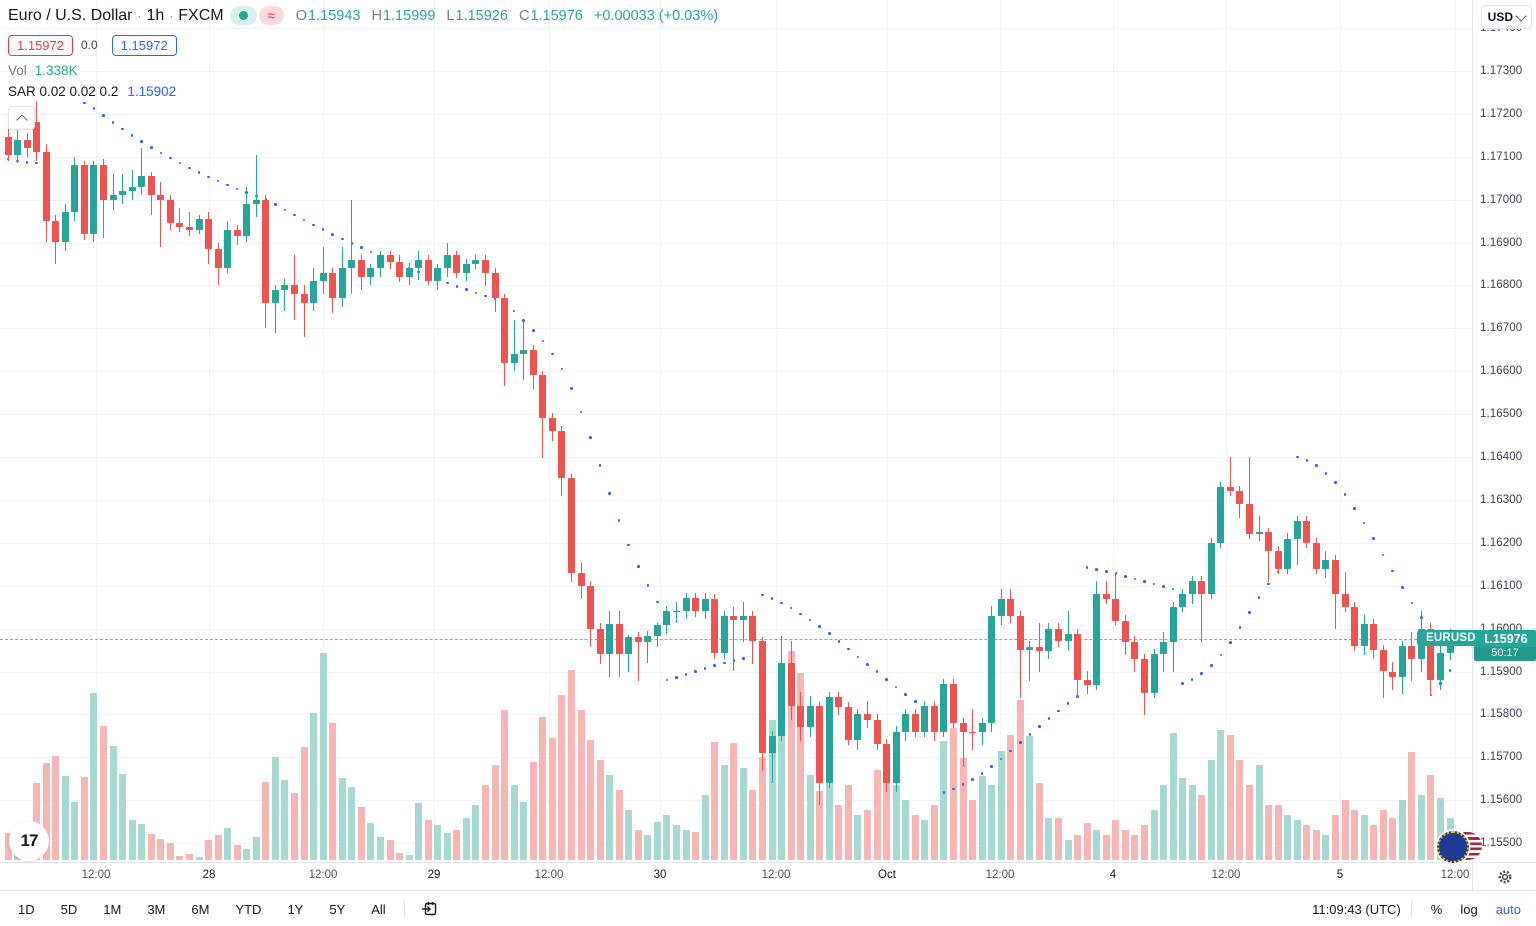 This screenshot has width=1536, height=926. Describe the element at coordinates (1451, 638) in the screenshot. I see `symbol-price-tag: EURUSD` at that location.